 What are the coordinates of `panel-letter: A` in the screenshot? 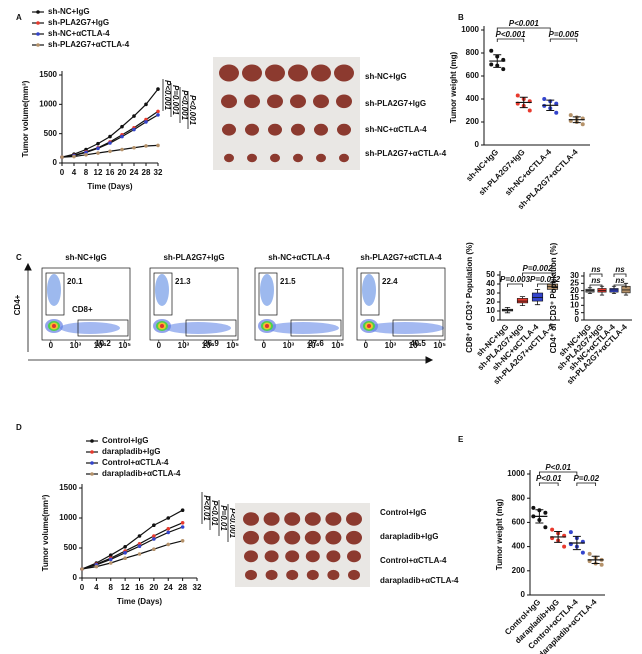 It's located at (19, 17).